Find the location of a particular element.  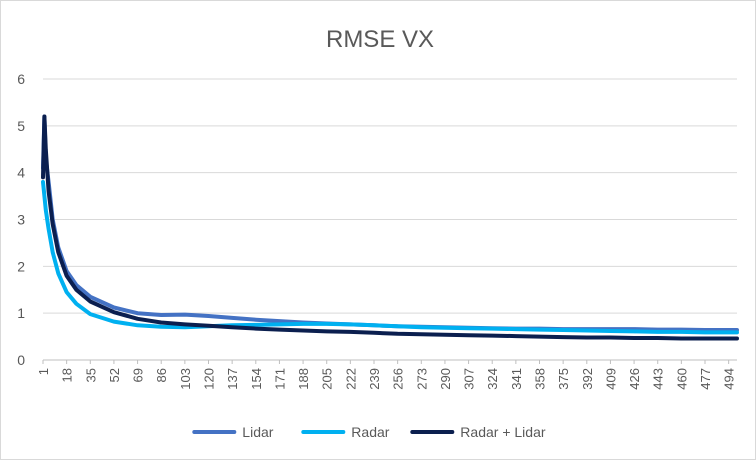

x-tick-label: 358 is located at coordinates (540, 379).